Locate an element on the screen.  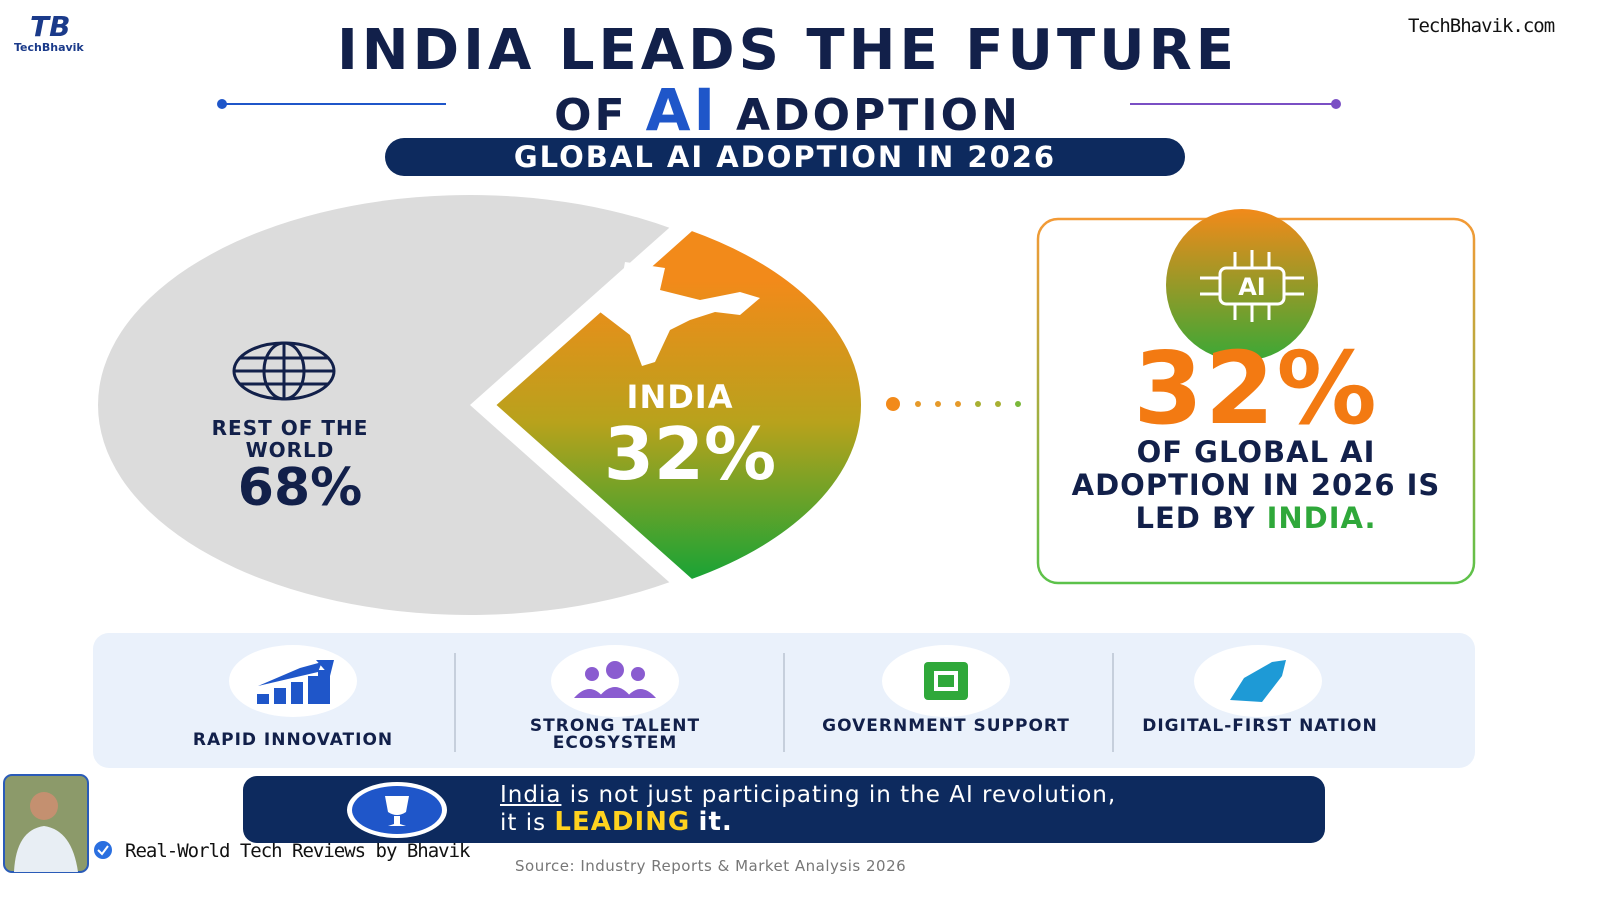
ai-chip is located at coordinates (1252, 286).